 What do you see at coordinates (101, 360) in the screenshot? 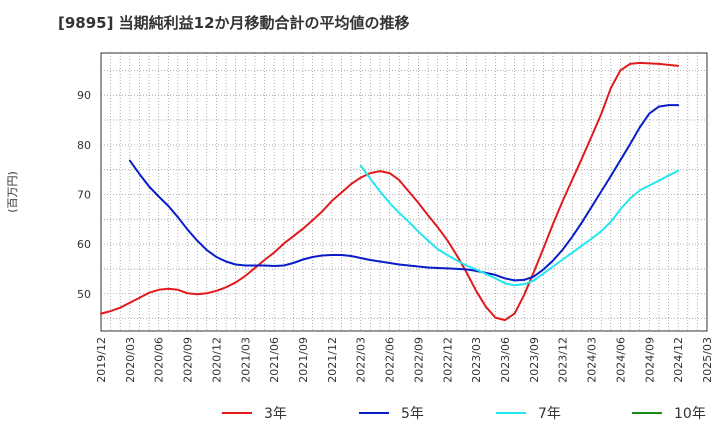
I see `x-tick-label: 2019/12` at bounding box center [101, 360].